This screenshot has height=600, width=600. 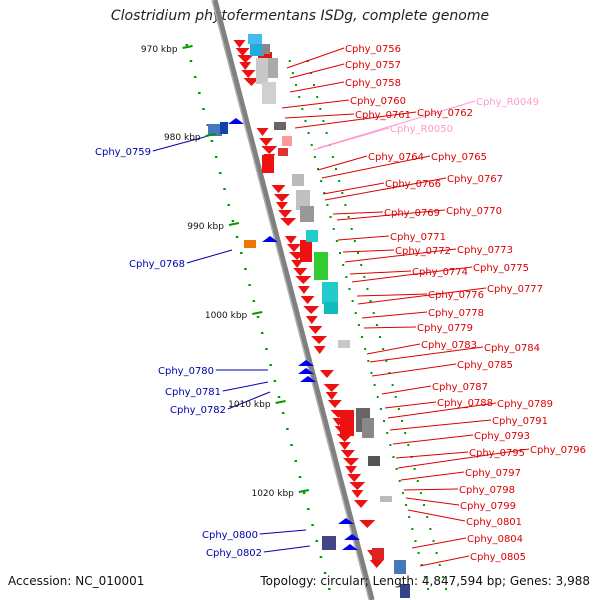 What do you see at coordinates (475, 179) in the screenshot?
I see `gene-label-right: Cphy_0767` at bounding box center [475, 179].